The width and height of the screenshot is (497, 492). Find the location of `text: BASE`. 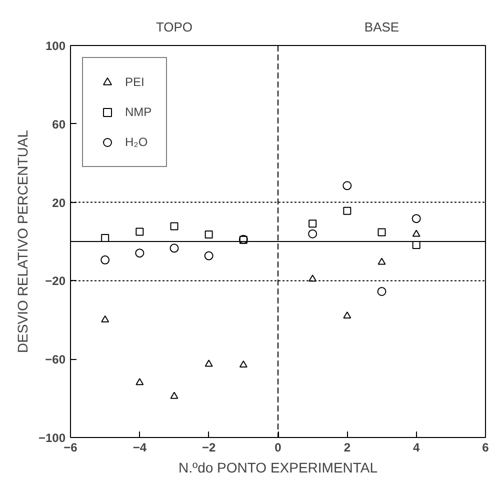

text: BASE is located at coordinates (382, 27).